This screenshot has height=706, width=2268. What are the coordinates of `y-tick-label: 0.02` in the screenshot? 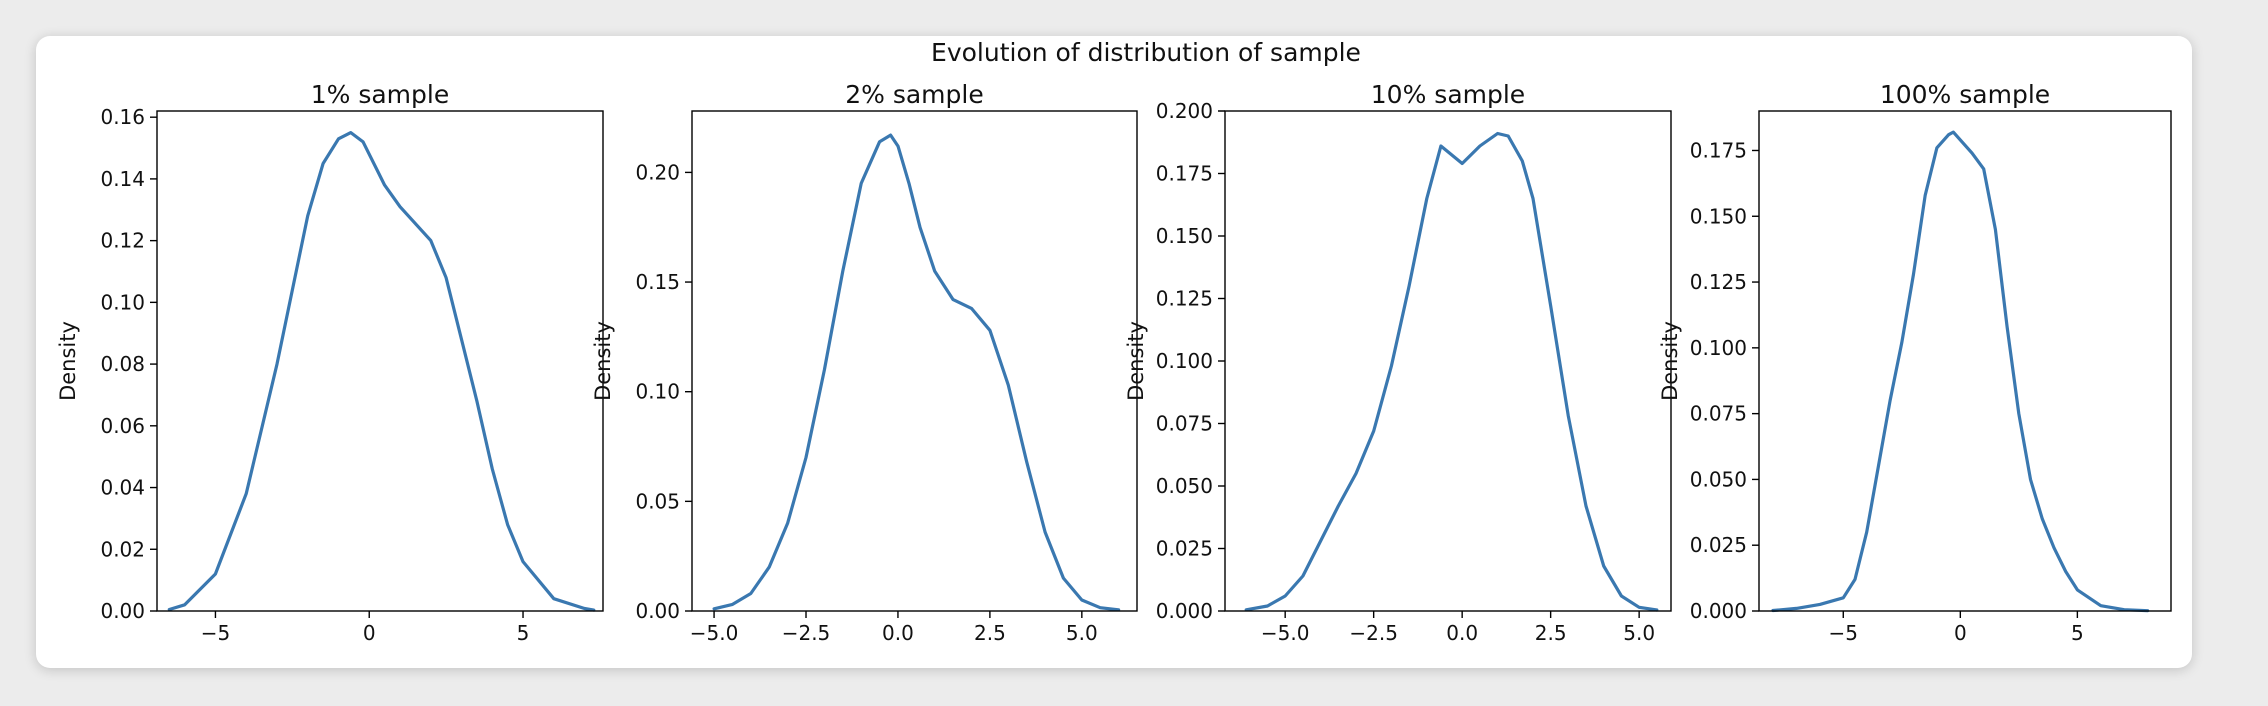 It's located at (122, 549).